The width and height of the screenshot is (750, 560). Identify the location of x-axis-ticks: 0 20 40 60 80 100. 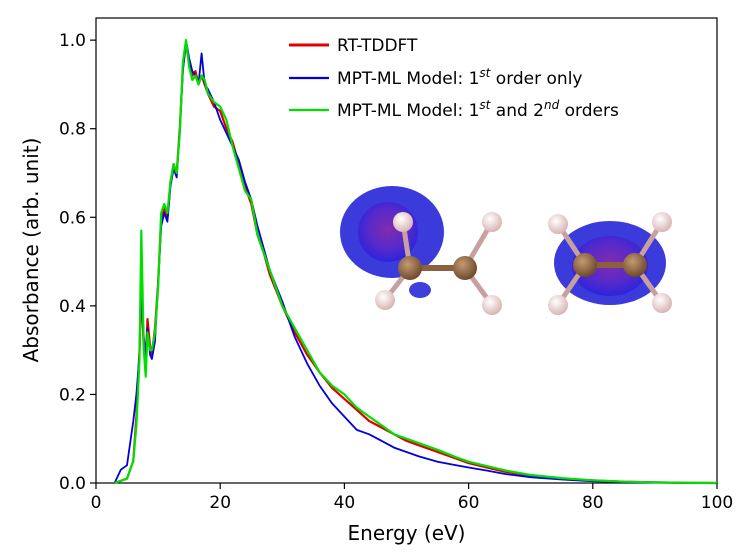
(412, 498).